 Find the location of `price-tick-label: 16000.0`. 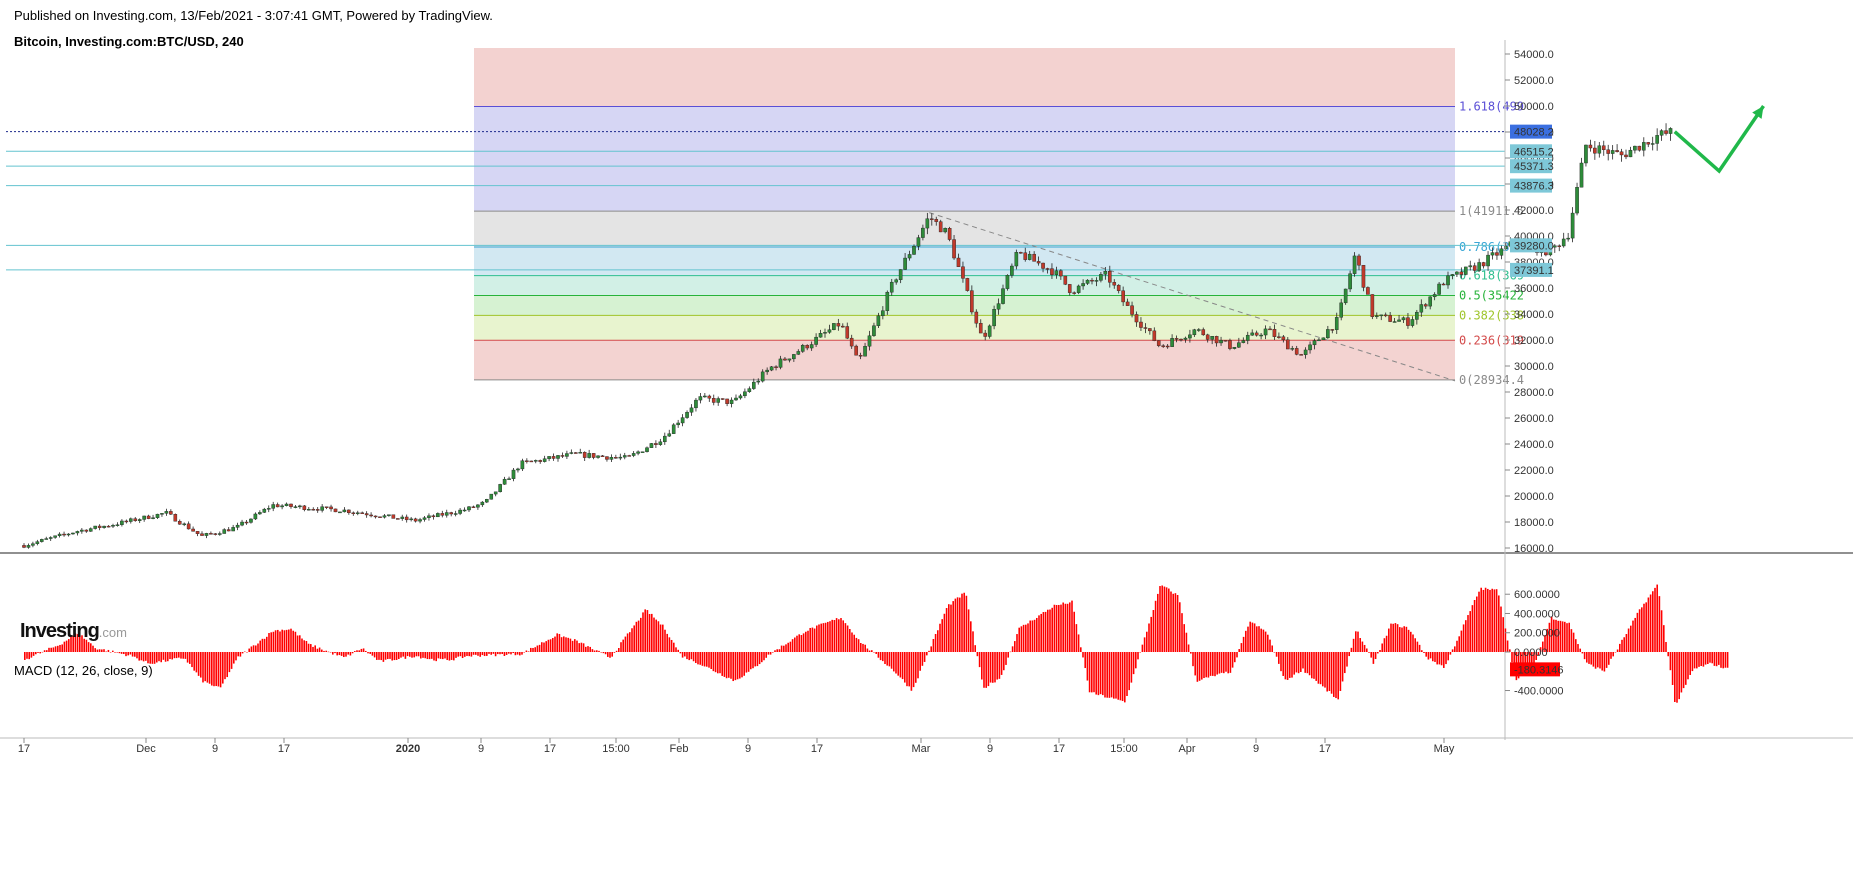

price-tick-label: 16000.0 is located at coordinates (1534, 549).